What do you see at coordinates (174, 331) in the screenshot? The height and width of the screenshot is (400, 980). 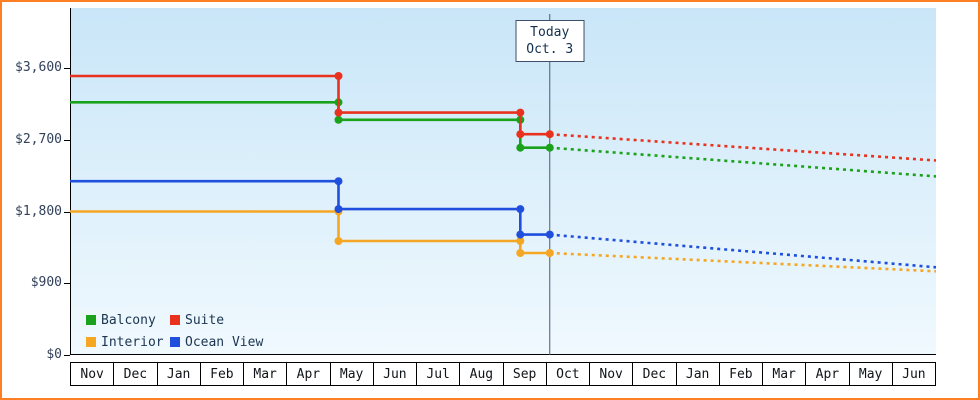 I see `chart-legend: Balcony Suite Interior Ocean View` at bounding box center [174, 331].